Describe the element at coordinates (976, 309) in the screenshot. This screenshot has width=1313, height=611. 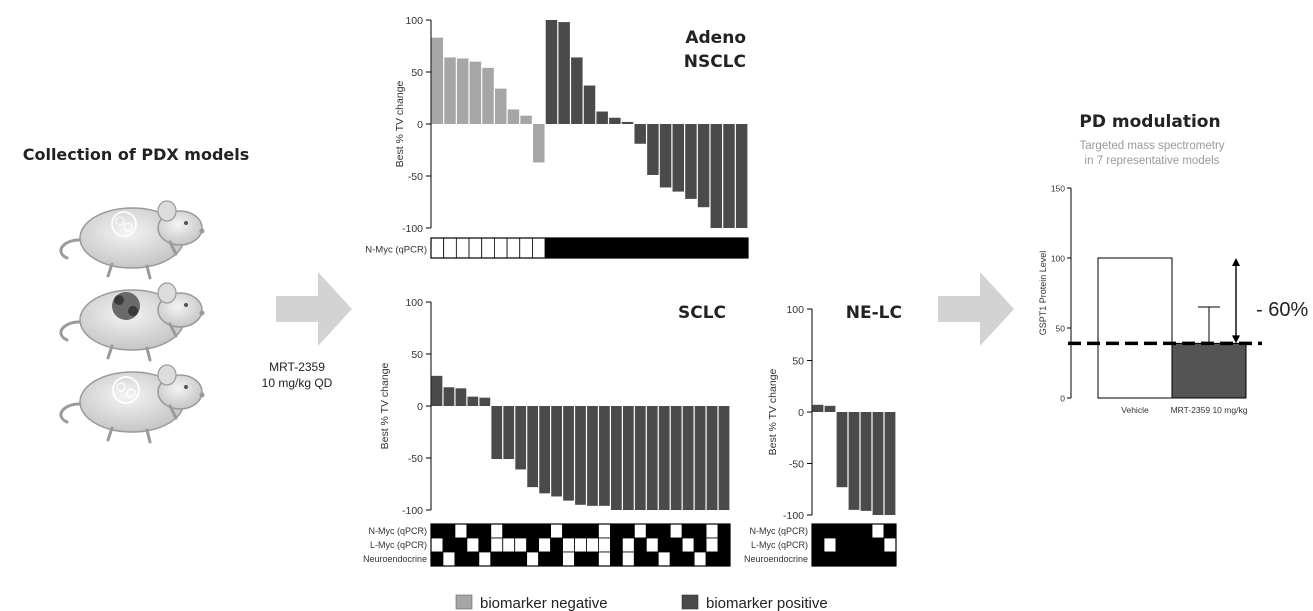
I see `pd-arrow-icon` at that location.